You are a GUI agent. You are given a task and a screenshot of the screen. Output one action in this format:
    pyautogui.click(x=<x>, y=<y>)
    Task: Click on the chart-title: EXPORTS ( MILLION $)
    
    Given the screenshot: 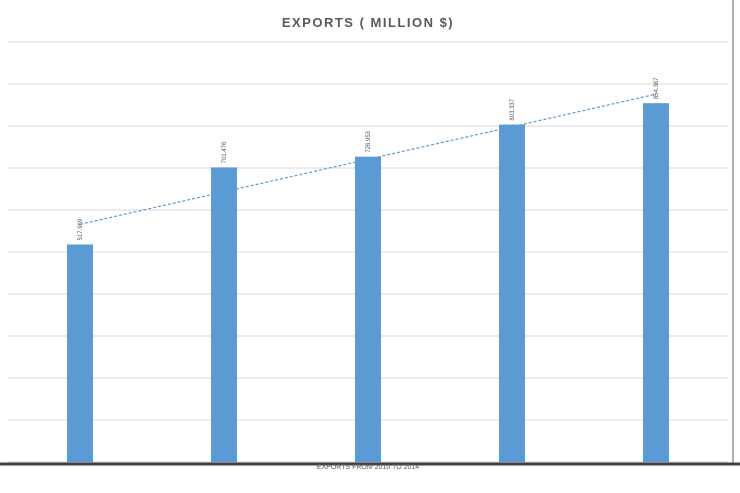 What is the action you would take?
    pyautogui.click(x=368, y=22)
    